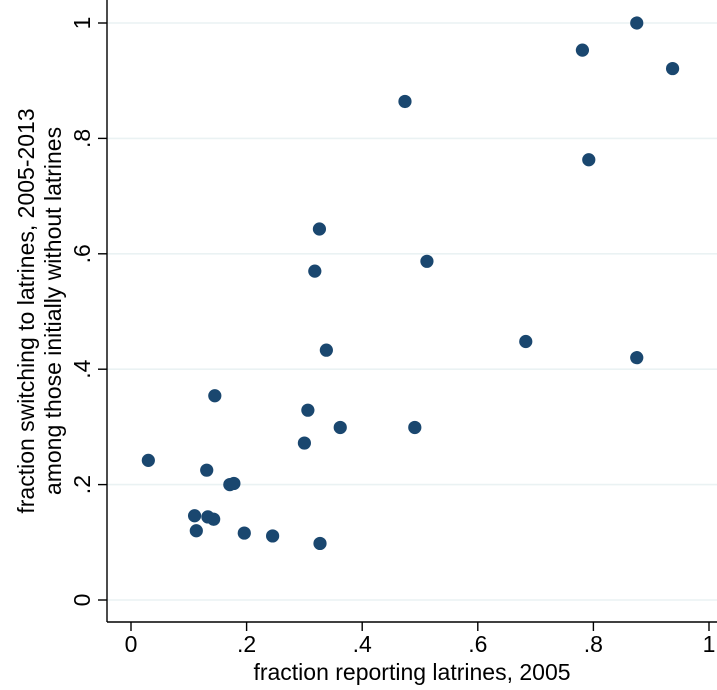  What do you see at coordinates (420, 639) in the screenshot?
I see `x-axis-ticks: 0 .2 .4 .6 .8 1` at bounding box center [420, 639].